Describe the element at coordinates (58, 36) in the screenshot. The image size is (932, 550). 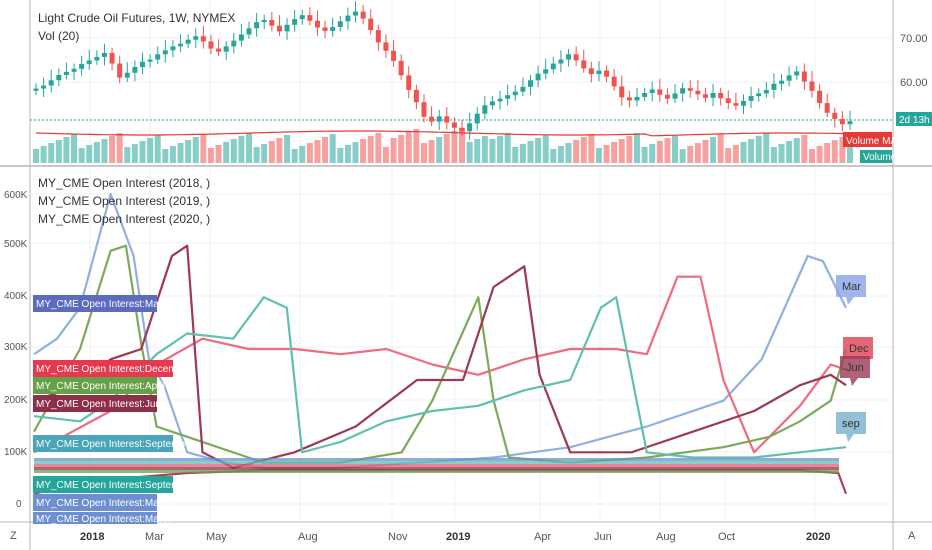
I see `volume-title: Vol (20)` at that location.